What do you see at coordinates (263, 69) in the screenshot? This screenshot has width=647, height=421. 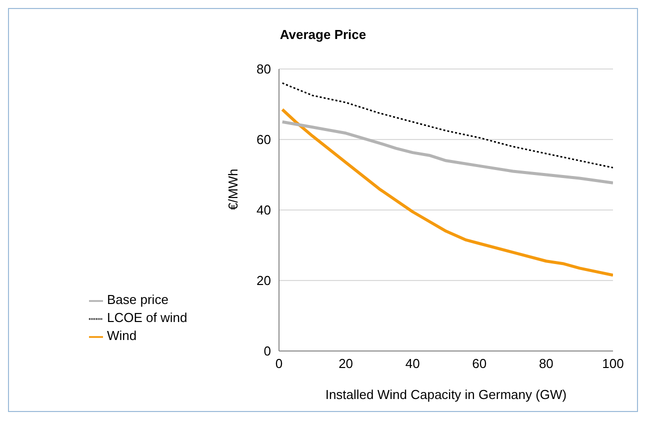 I see `y-tick-label: 80` at bounding box center [263, 69].